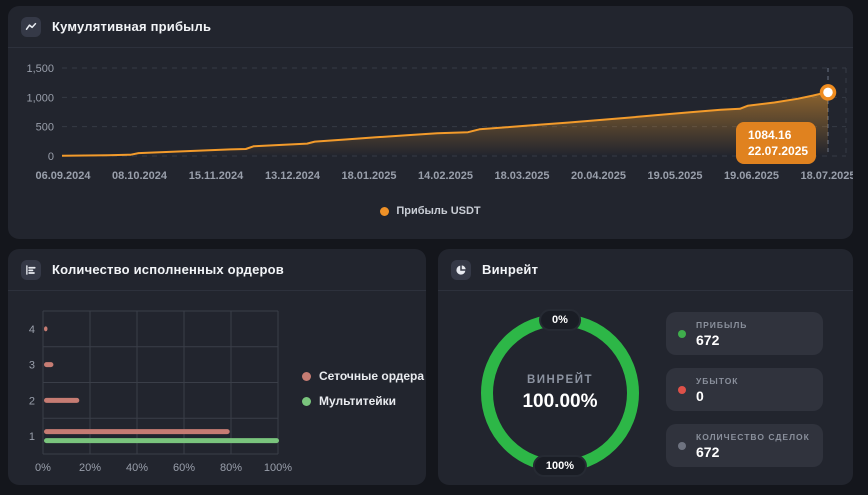  Describe the element at coordinates (32, 437) in the screenshot. I see `svg-text: 1` at that location.